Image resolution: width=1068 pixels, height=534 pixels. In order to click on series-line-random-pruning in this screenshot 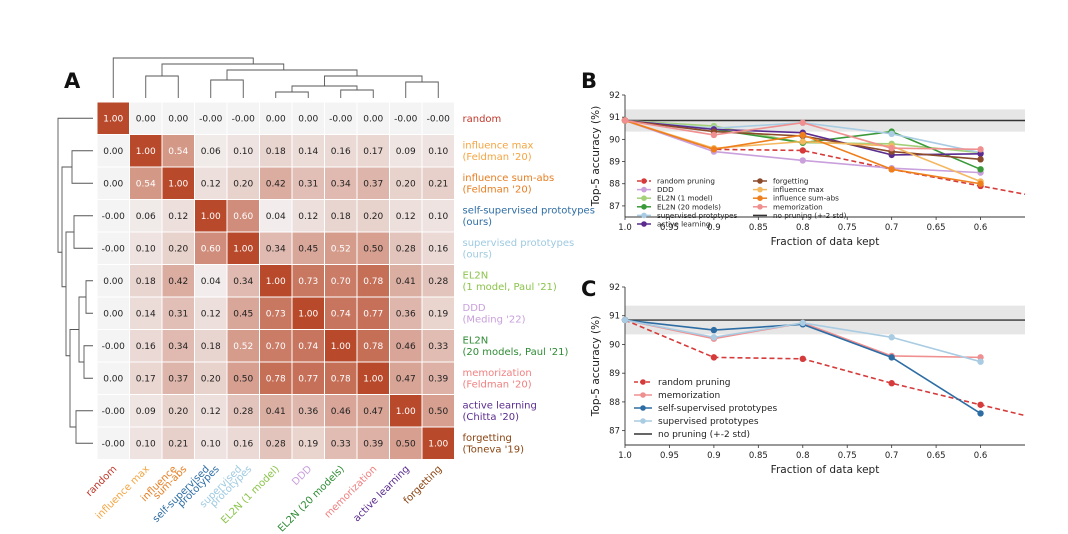, I will do `click(825, 368)`.